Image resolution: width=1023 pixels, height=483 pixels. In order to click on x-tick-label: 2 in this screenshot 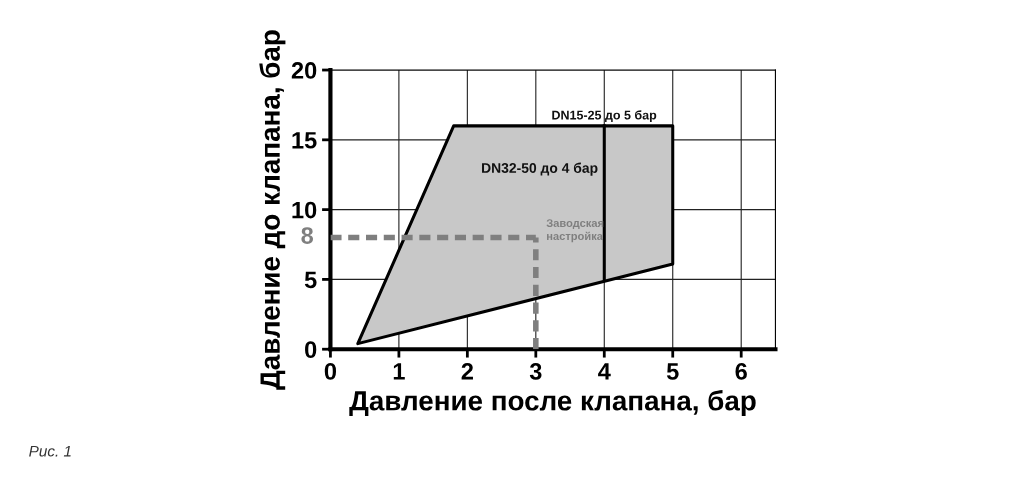, I will do `click(467, 371)`.